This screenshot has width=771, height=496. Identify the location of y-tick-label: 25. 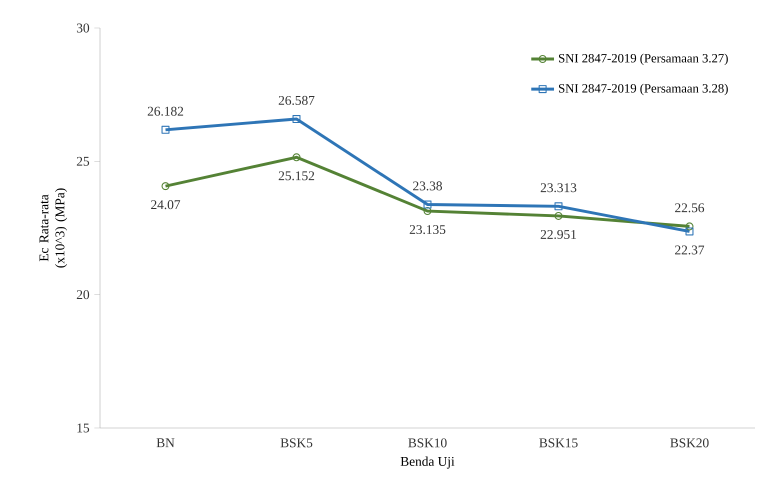
(83, 161).